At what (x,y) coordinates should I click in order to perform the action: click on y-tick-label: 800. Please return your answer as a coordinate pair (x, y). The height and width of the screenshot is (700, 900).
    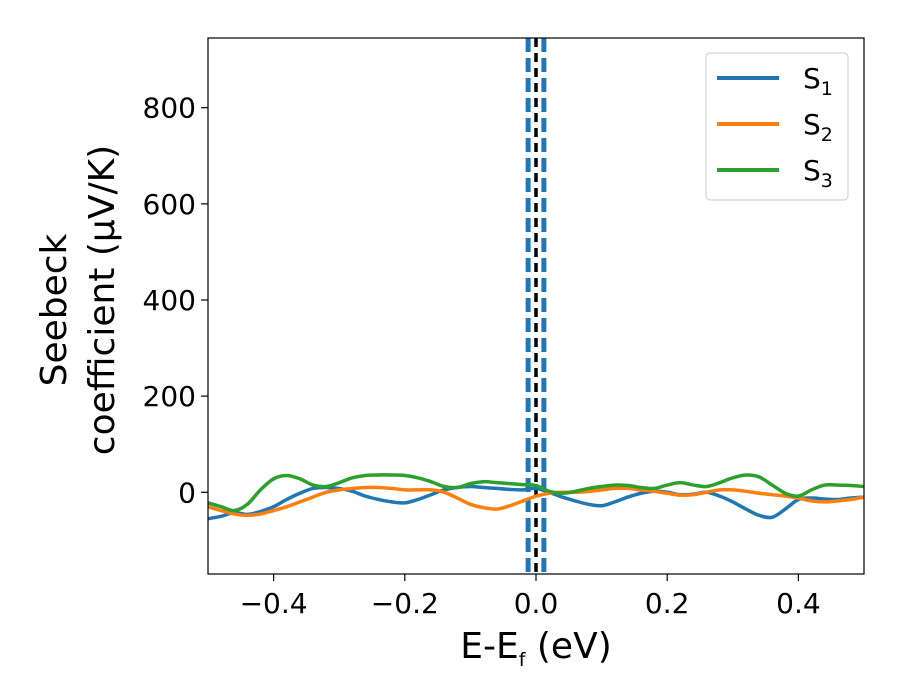
    Looking at the image, I should click on (169, 108).